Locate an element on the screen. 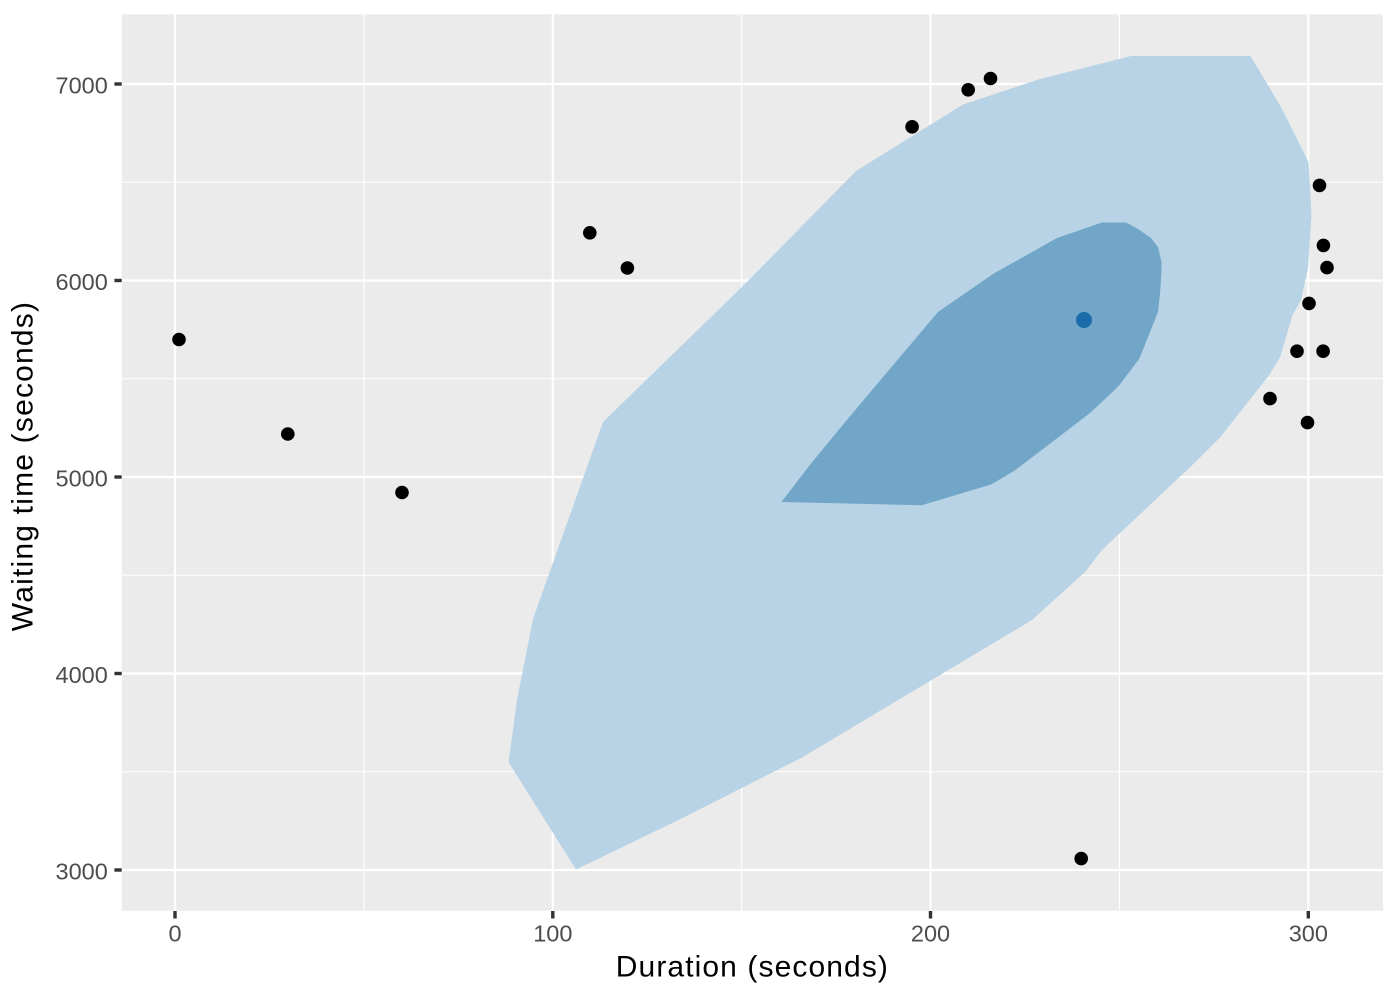  svg-text: Duration (seconds) is located at coordinates (752, 967).